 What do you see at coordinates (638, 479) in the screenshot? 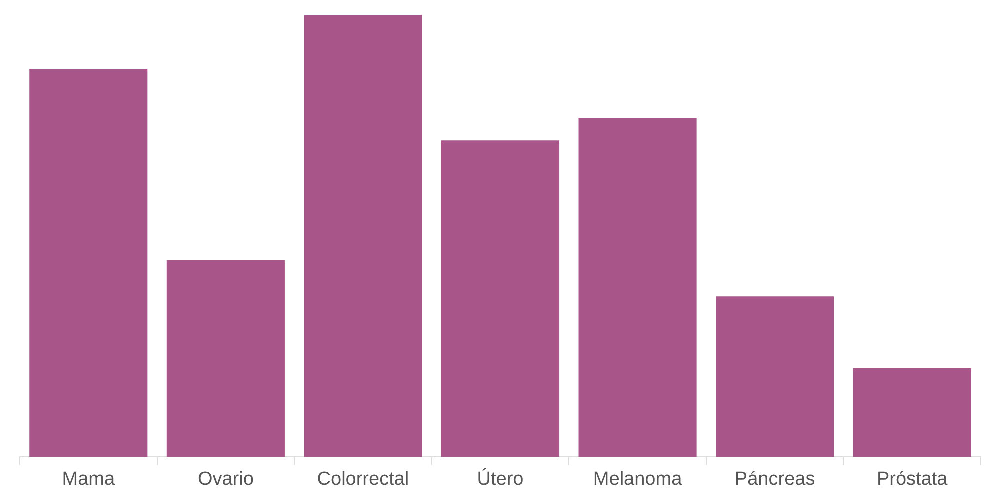
I see `x-tick-label: Melanoma` at bounding box center [638, 479].